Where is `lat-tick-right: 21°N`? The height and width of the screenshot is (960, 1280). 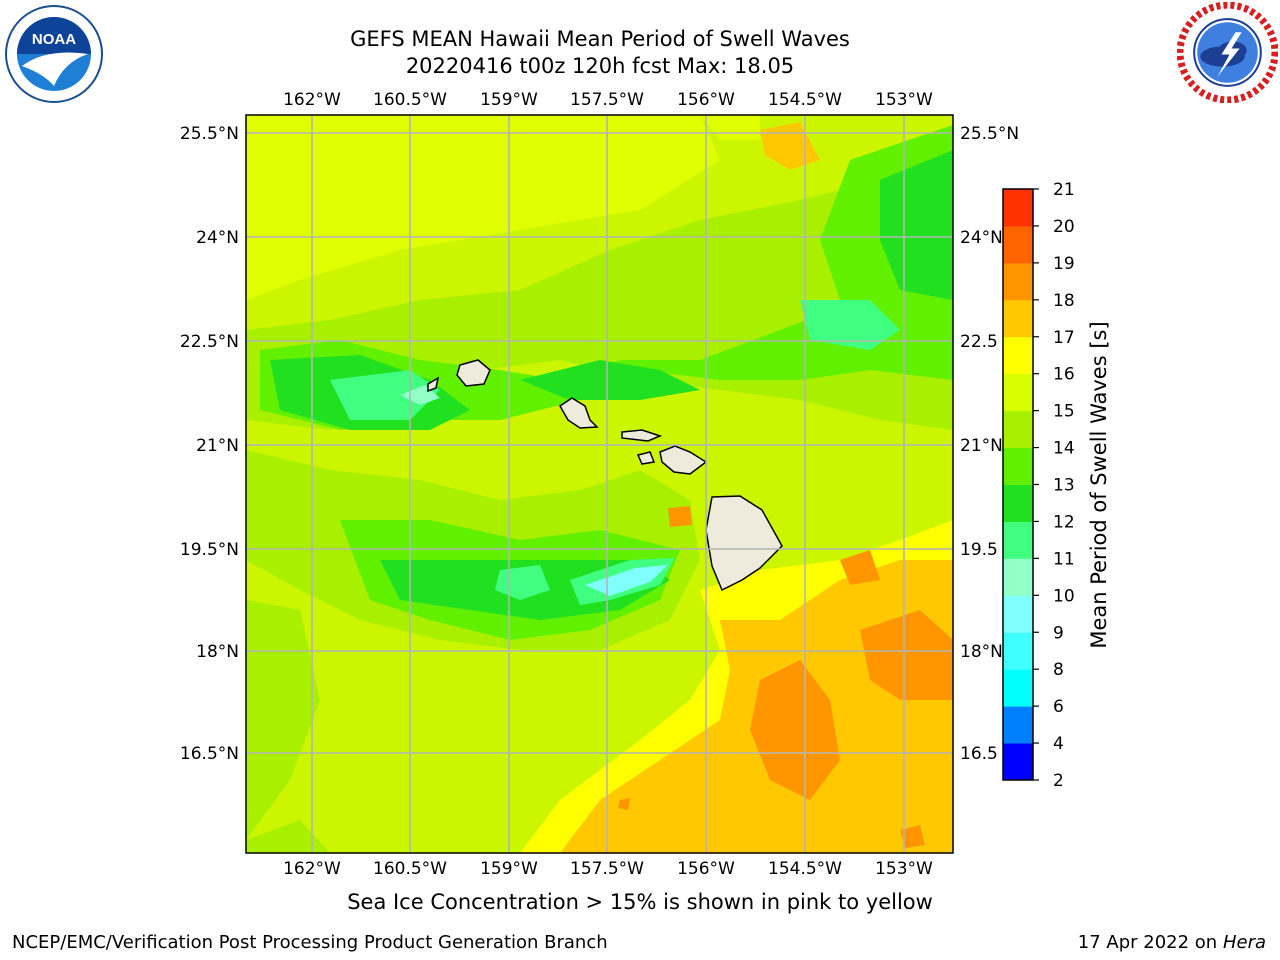 lat-tick-right: 21°N is located at coordinates (981, 446).